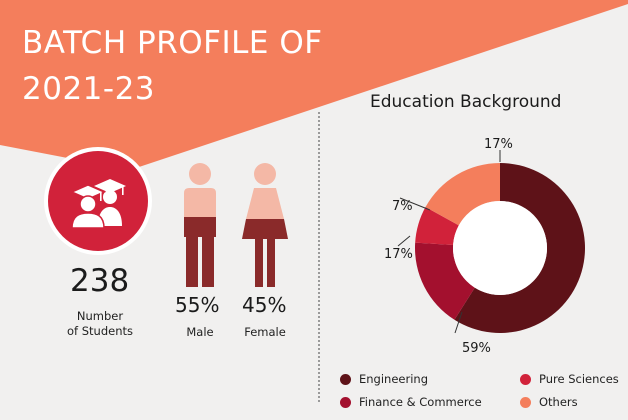  What do you see at coordinates (458, 322) in the screenshot?
I see `leader-line-engineering` at bounding box center [458, 322].